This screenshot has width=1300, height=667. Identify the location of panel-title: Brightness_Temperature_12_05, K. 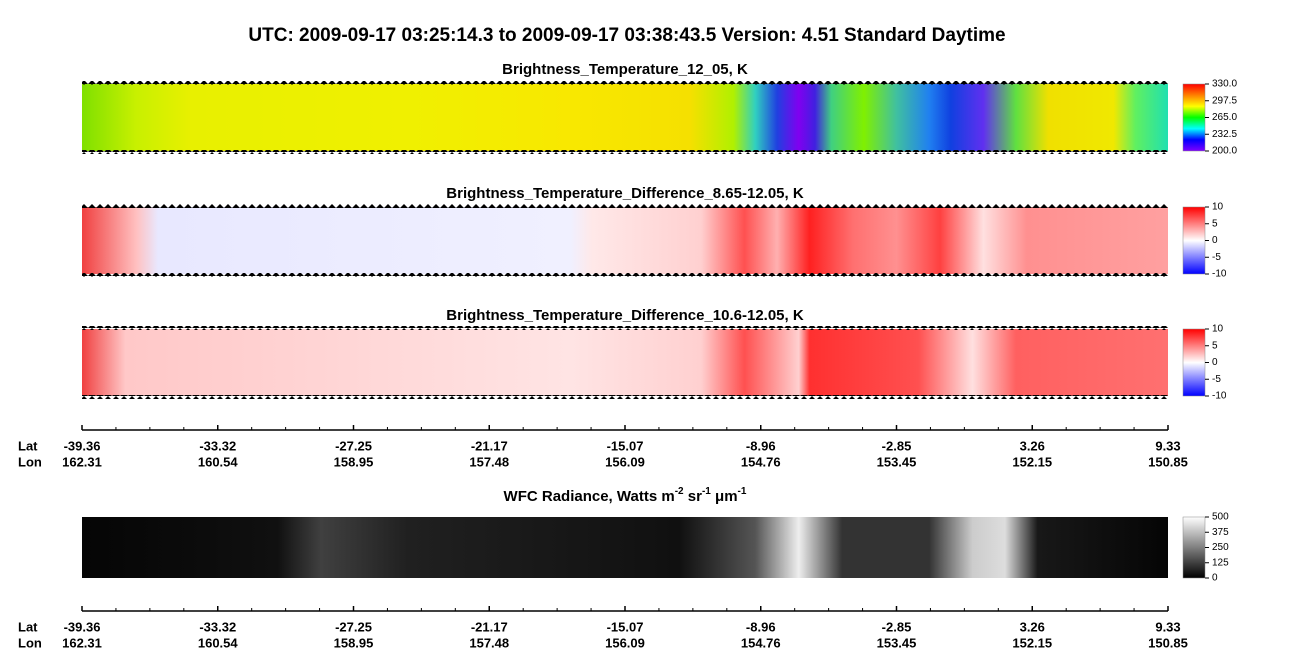
(625, 69).